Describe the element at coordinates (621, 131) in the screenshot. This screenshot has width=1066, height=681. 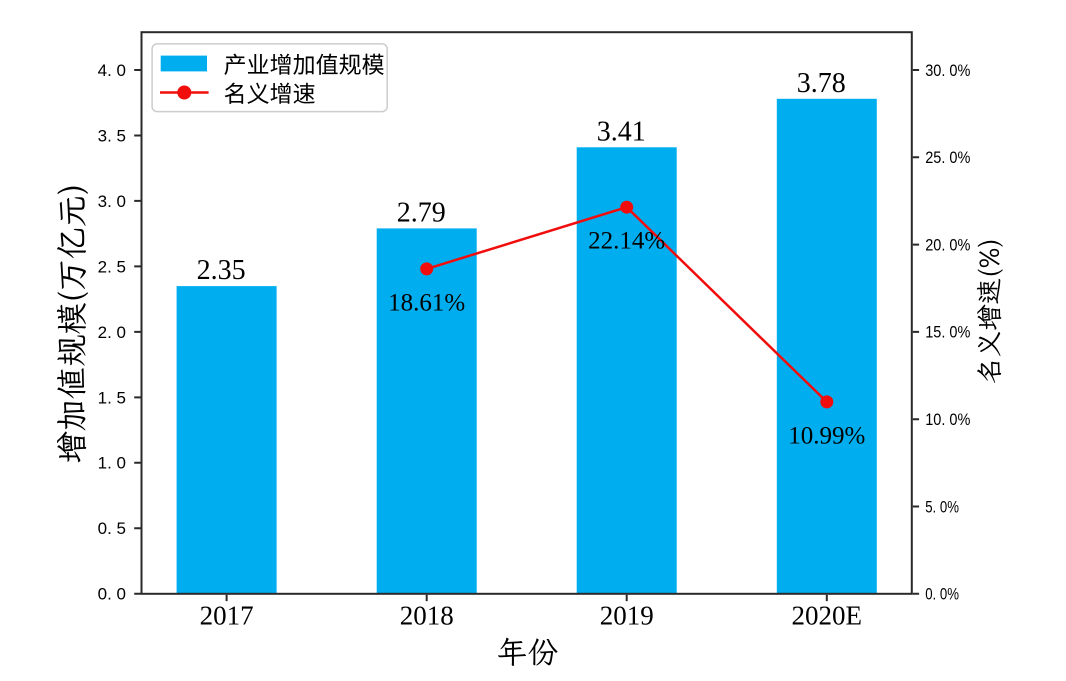
I see `svg-text: 3.41` at that location.